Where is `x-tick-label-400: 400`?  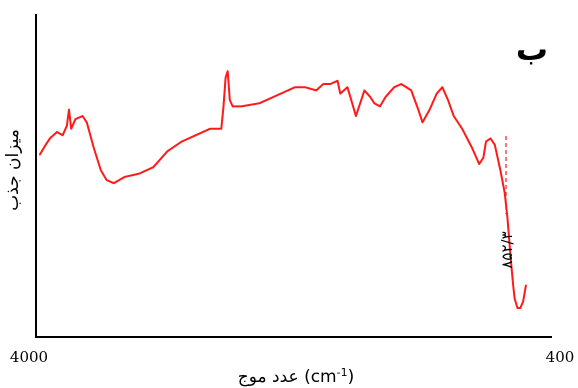
x-tick-label-400: 400 is located at coordinates (560, 357).